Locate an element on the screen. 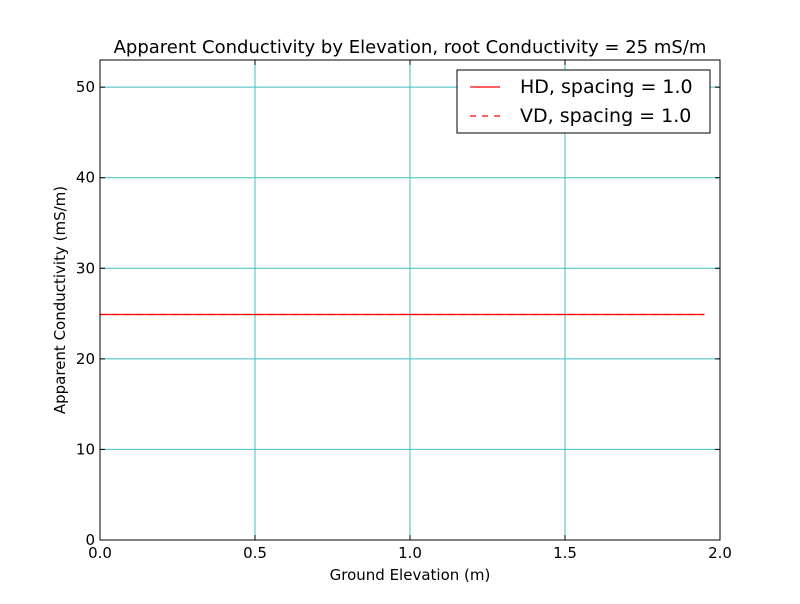  y-axis-label: Apparent Conductivity (mS/m) is located at coordinates (60, 300).